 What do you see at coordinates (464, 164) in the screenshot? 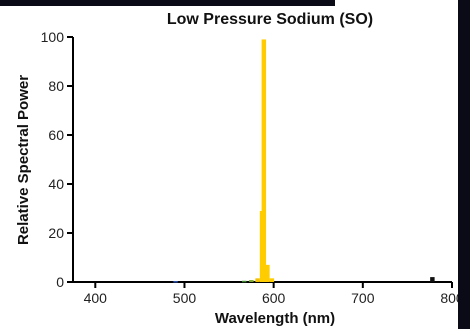
I see `right-frame-bar` at bounding box center [464, 164].